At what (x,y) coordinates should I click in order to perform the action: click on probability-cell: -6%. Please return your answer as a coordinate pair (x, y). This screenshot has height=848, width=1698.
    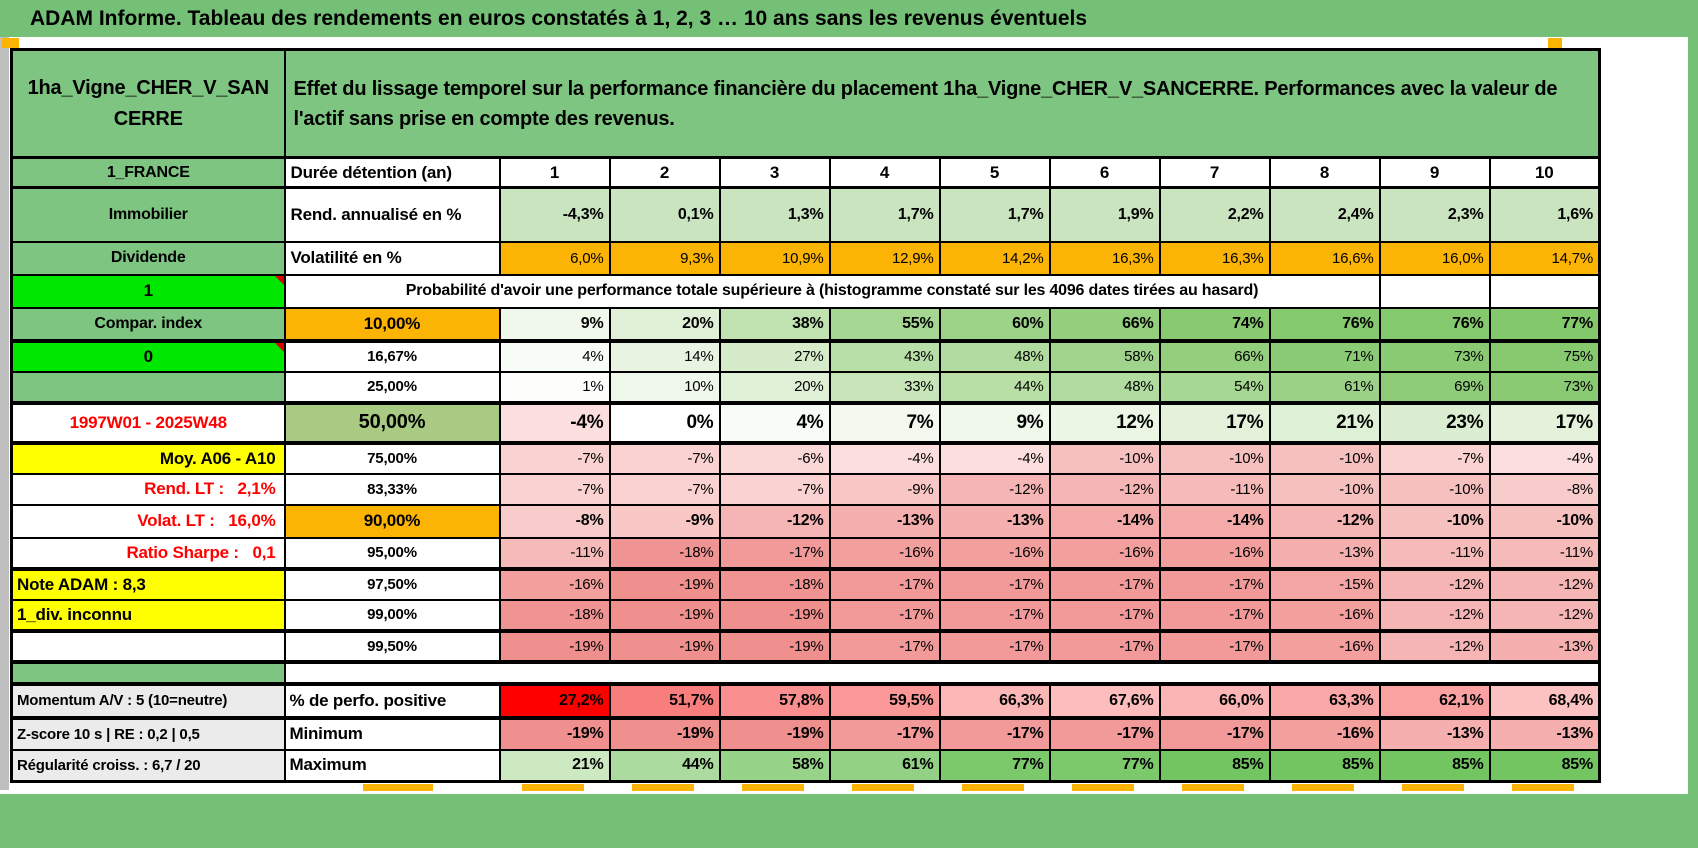
    Looking at the image, I should click on (774, 458).